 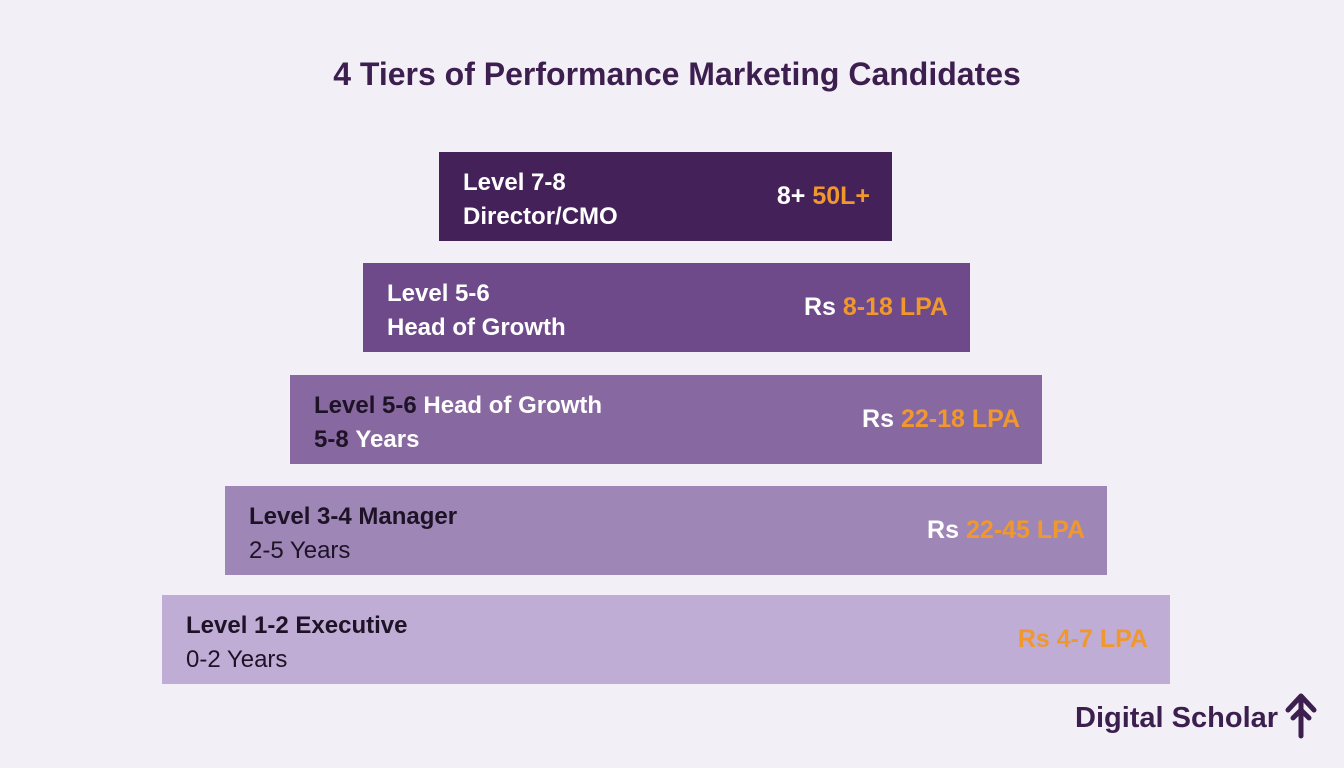 What do you see at coordinates (895, 307) in the screenshot?
I see `tier-salary: 8-18 LPA` at bounding box center [895, 307].